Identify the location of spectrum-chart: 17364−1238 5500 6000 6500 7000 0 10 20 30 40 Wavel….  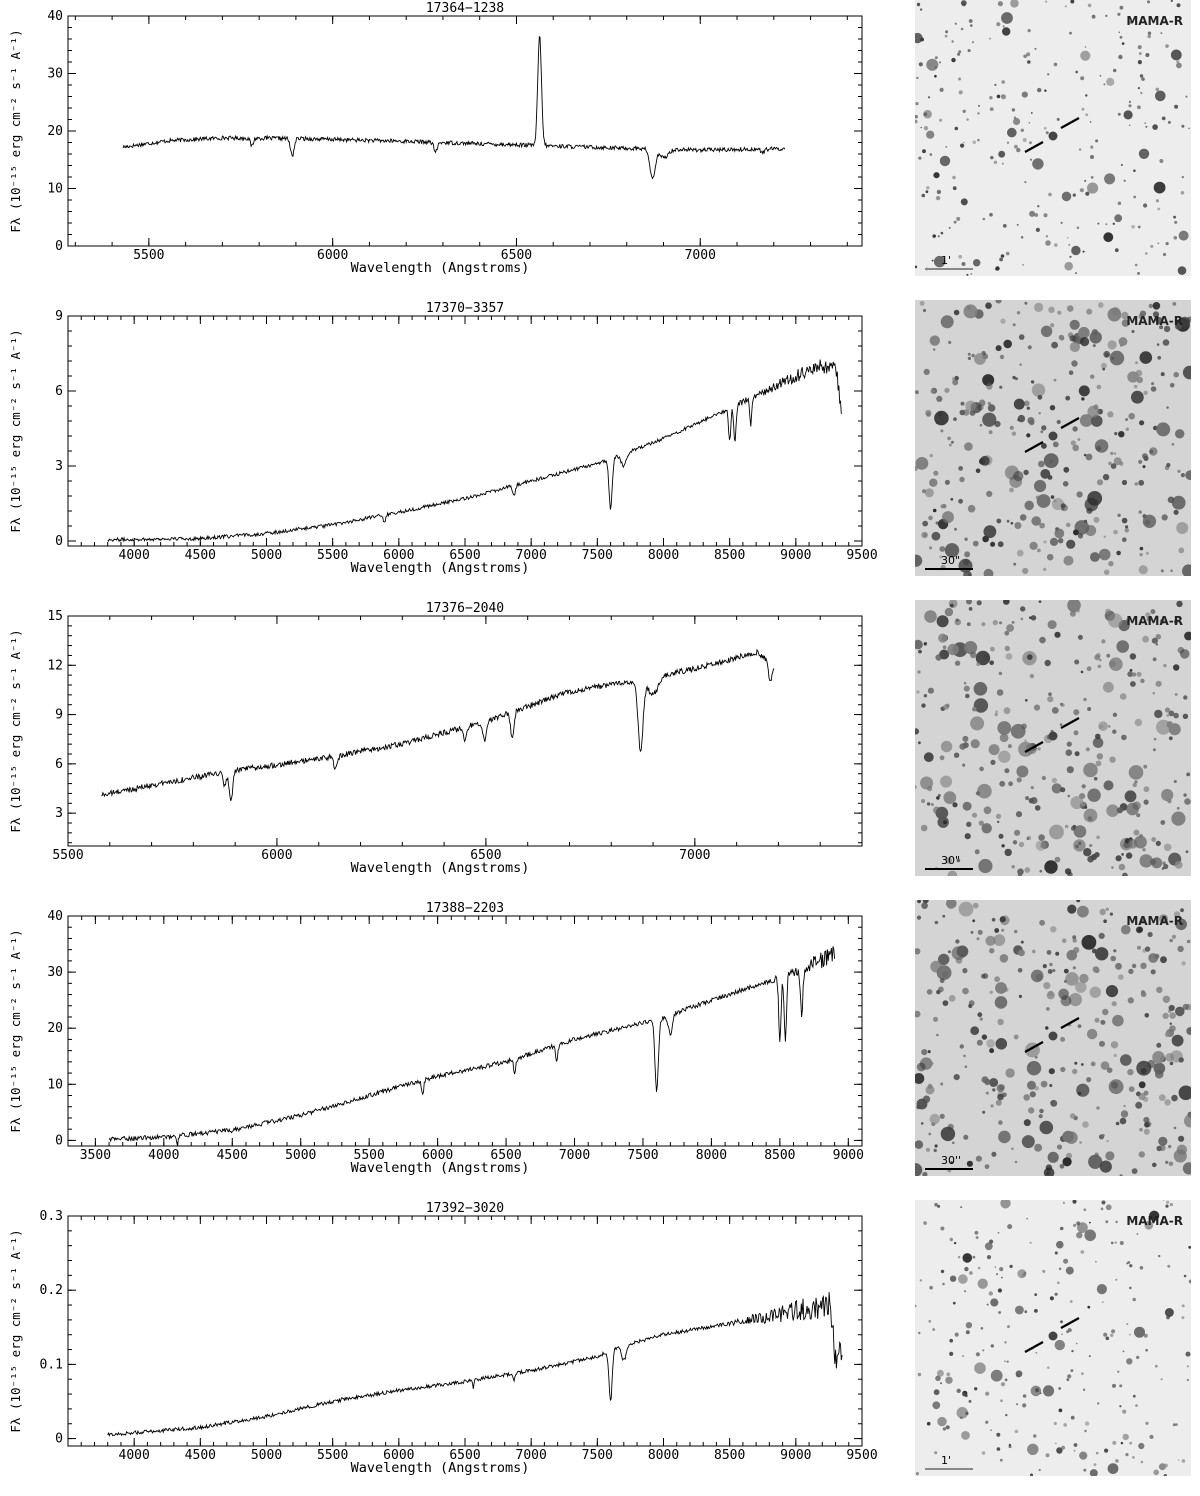
(435, 138).